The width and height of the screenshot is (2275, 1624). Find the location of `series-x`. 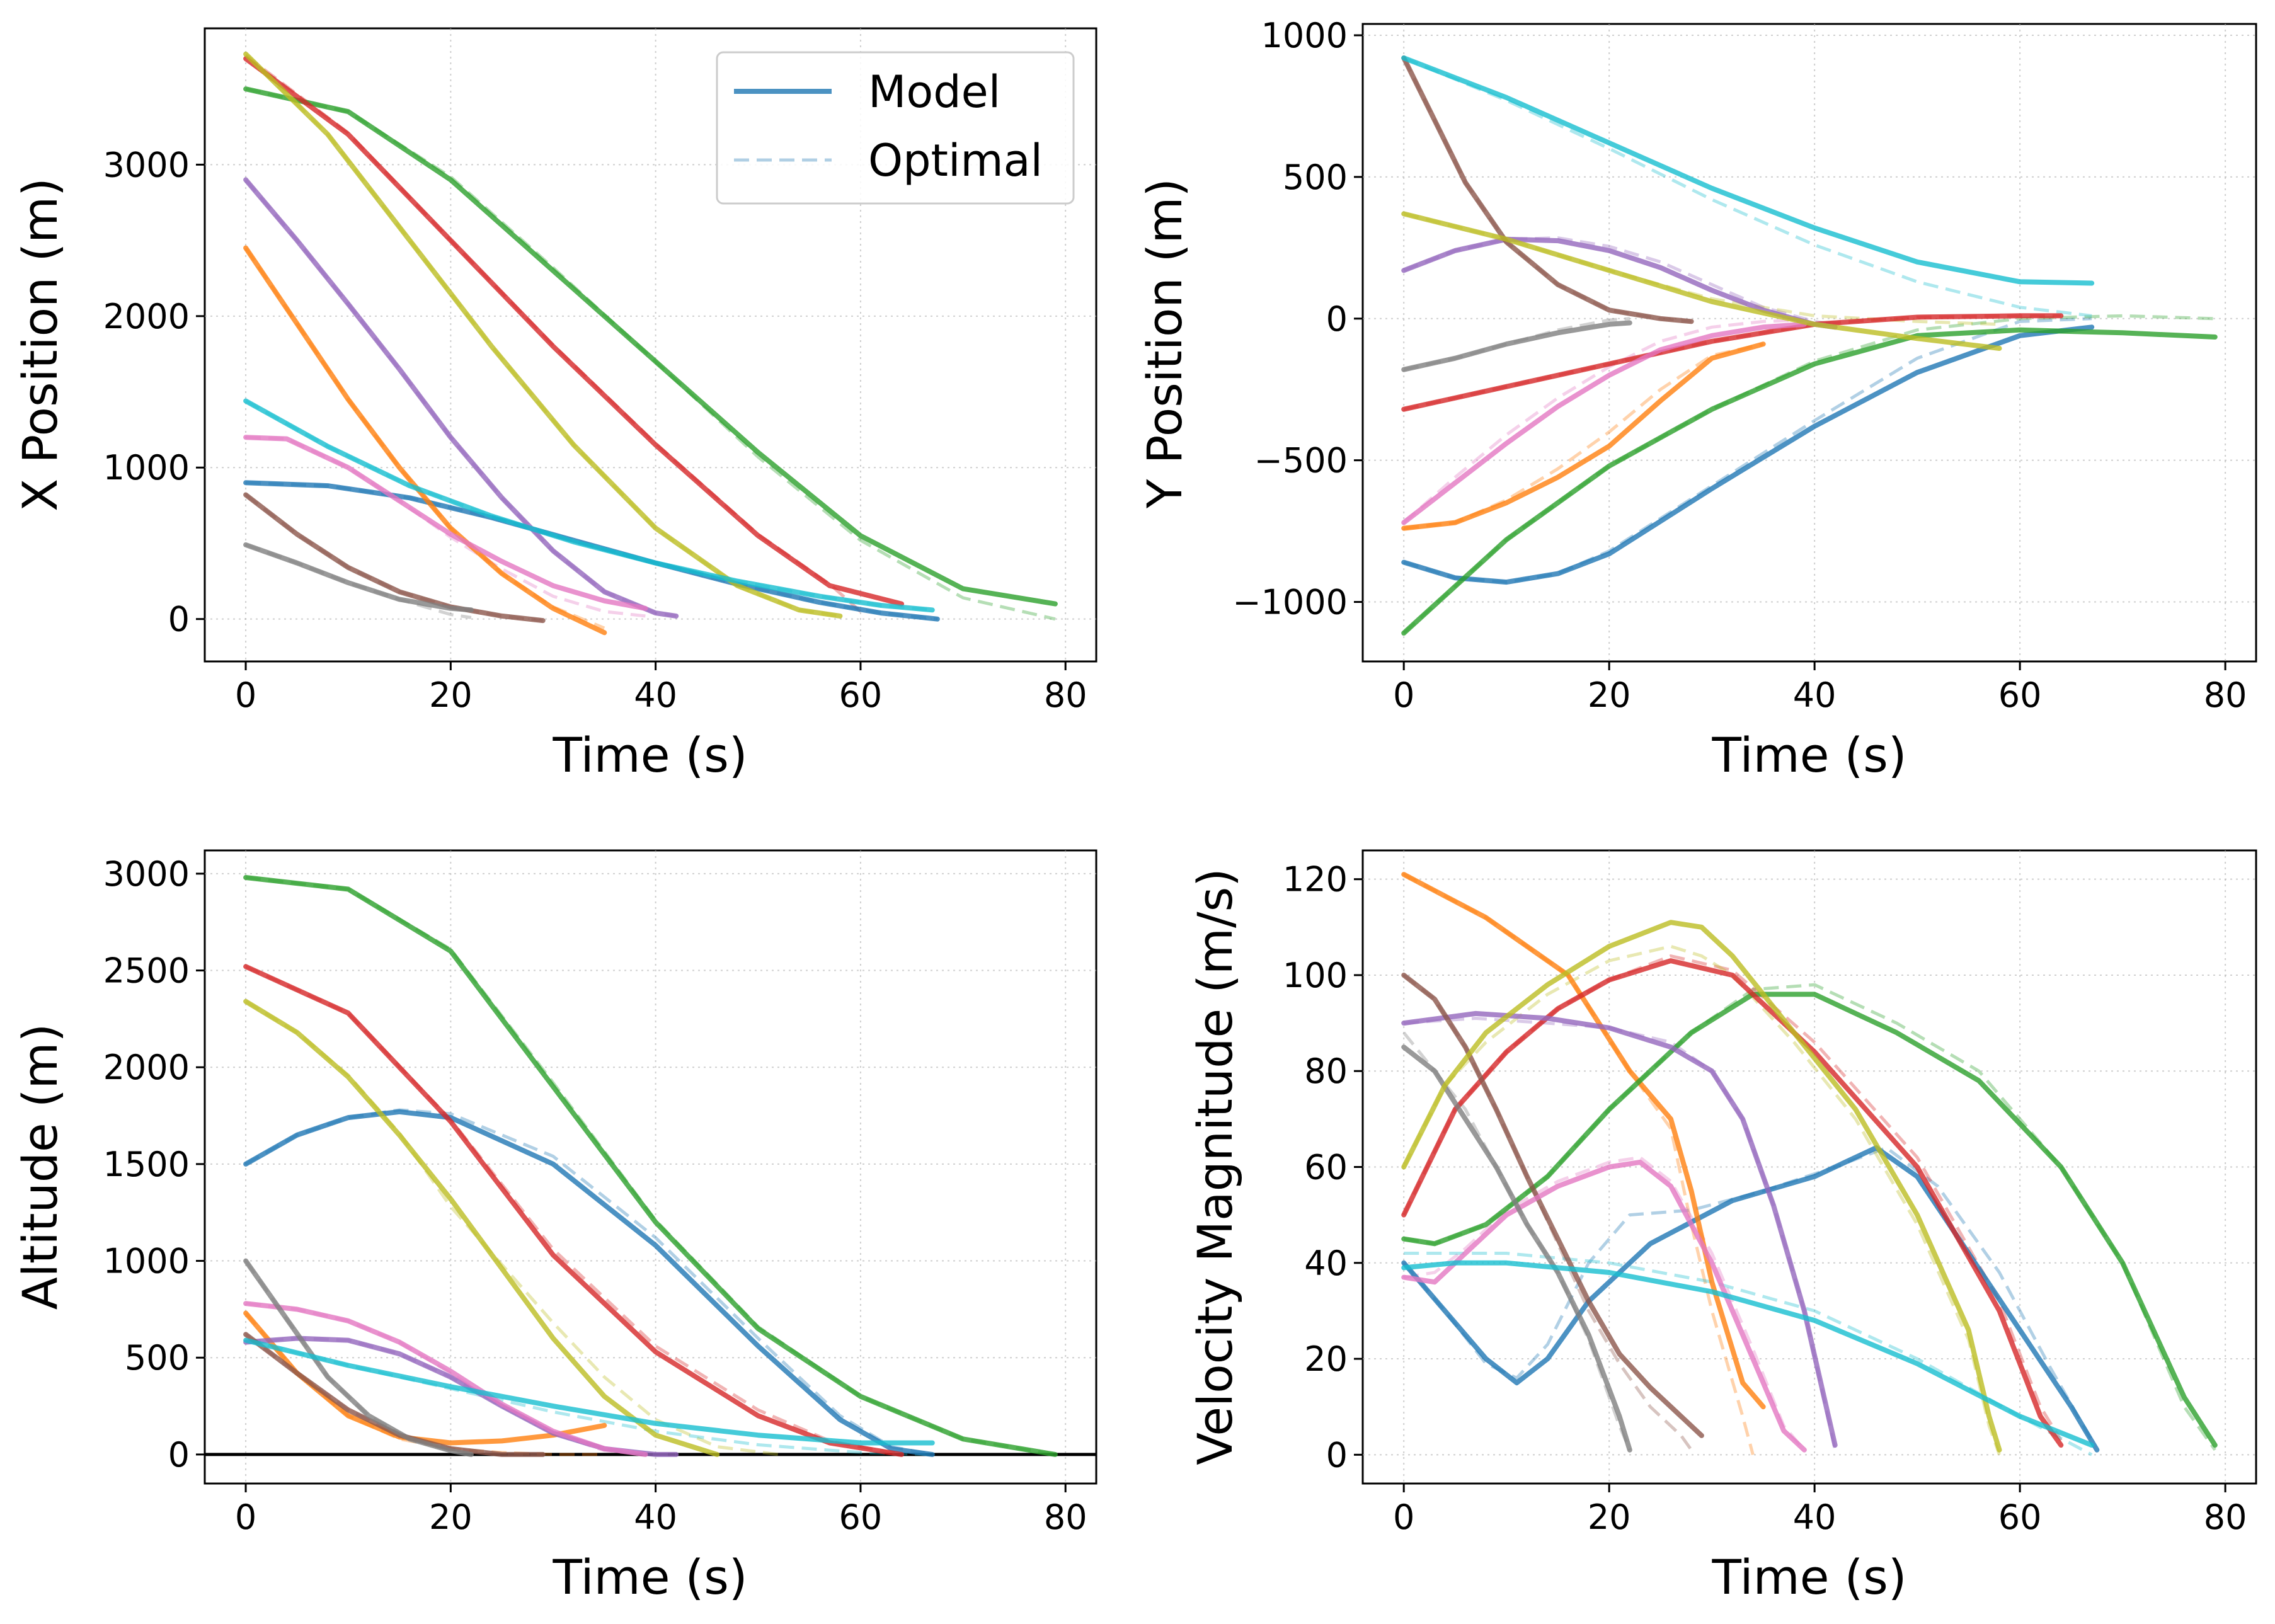

series-x is located at coordinates (651, 344).